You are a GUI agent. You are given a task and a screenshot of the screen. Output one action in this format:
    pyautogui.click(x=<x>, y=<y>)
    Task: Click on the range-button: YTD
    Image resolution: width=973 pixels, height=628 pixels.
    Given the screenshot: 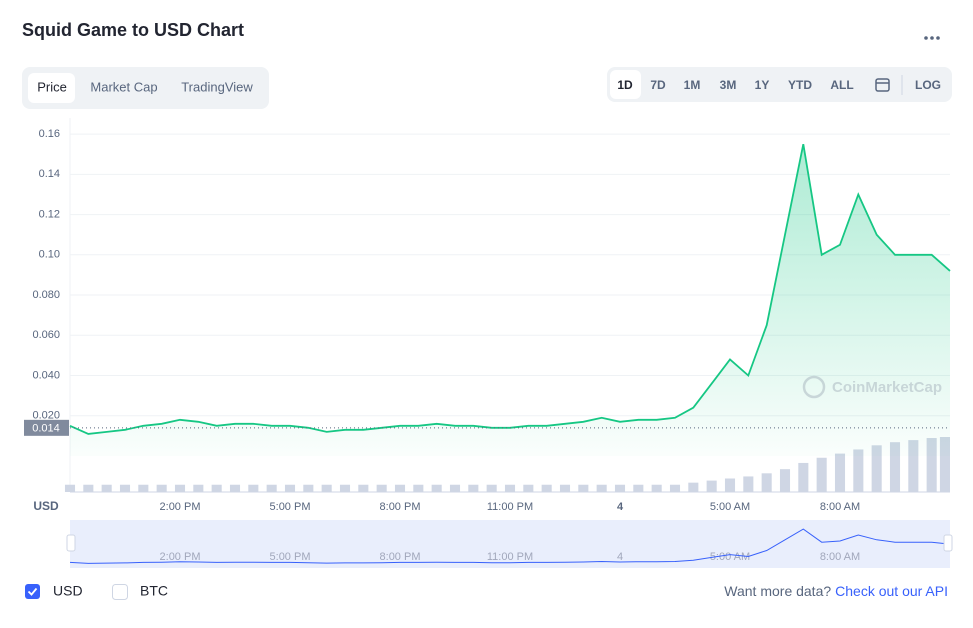 What is the action you would take?
    pyautogui.click(x=800, y=85)
    